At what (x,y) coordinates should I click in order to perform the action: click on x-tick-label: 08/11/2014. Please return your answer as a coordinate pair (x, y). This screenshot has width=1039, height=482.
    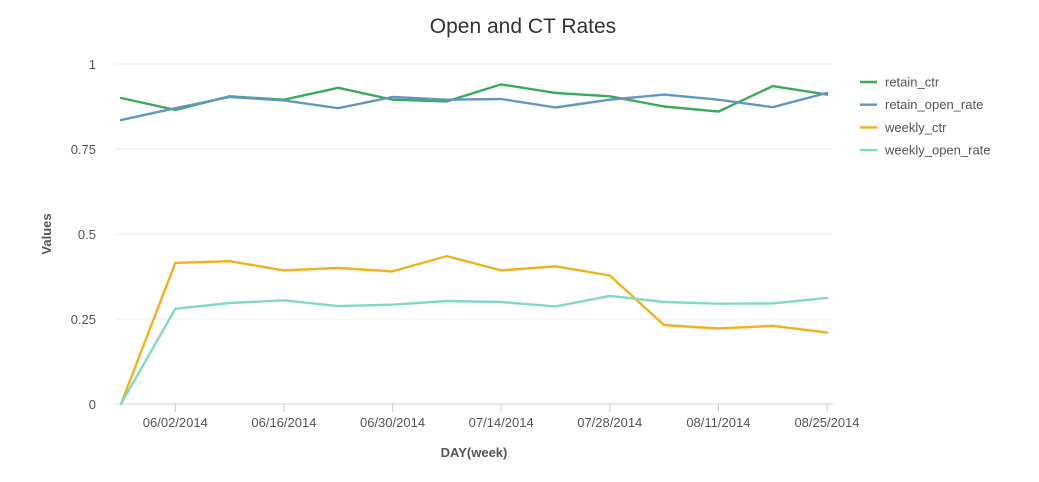
    Looking at the image, I should click on (718, 422).